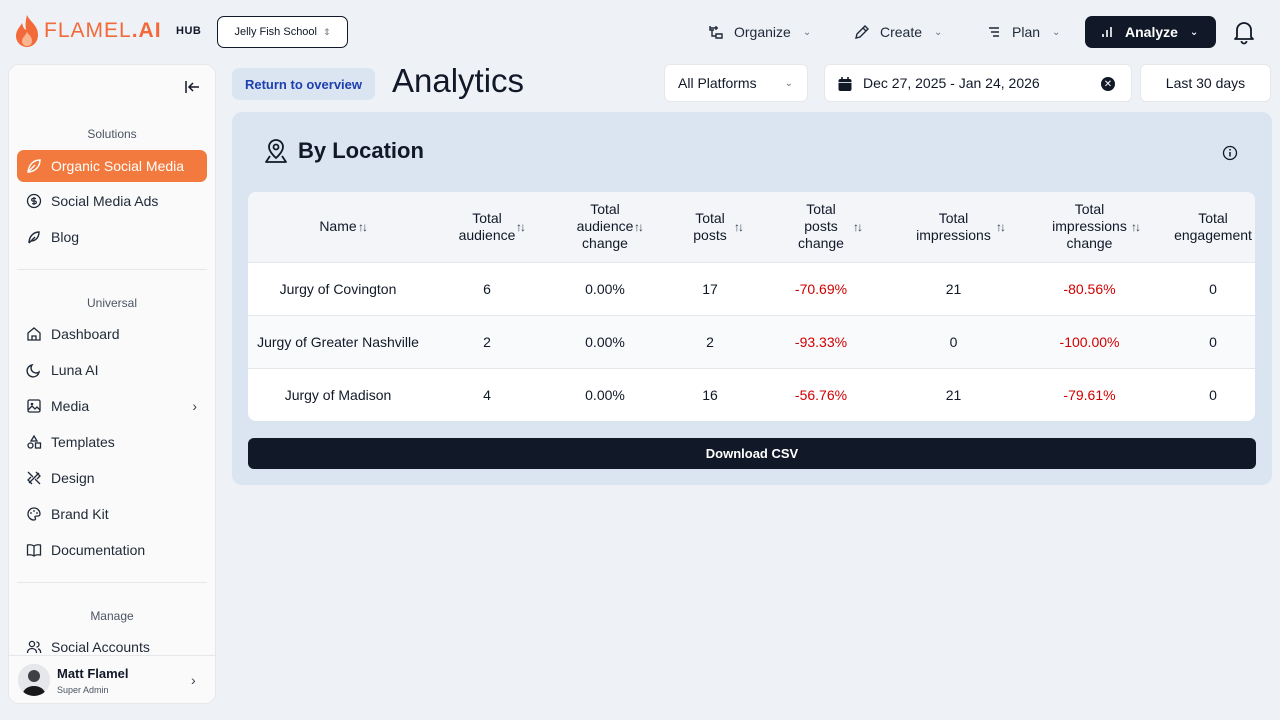 This screenshot has width=1280, height=720. Describe the element at coordinates (821, 227) in the screenshot. I see `column-header-total-posts-change: Total posts change ↑↓` at that location.